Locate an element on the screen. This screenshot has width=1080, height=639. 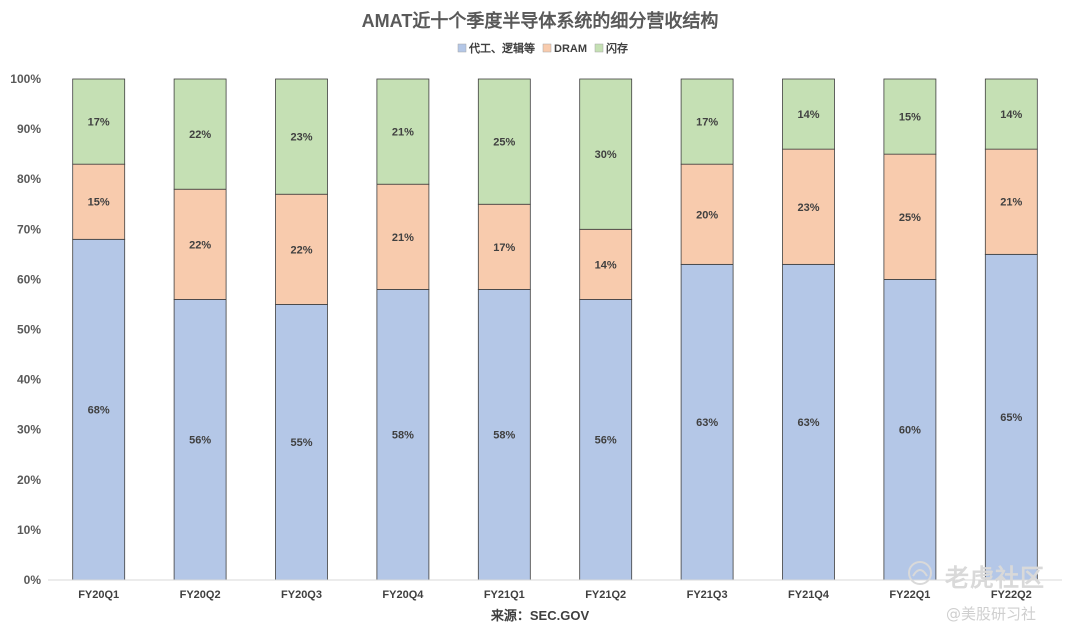
legend-item-2: 闪存 is located at coordinates (611, 48).